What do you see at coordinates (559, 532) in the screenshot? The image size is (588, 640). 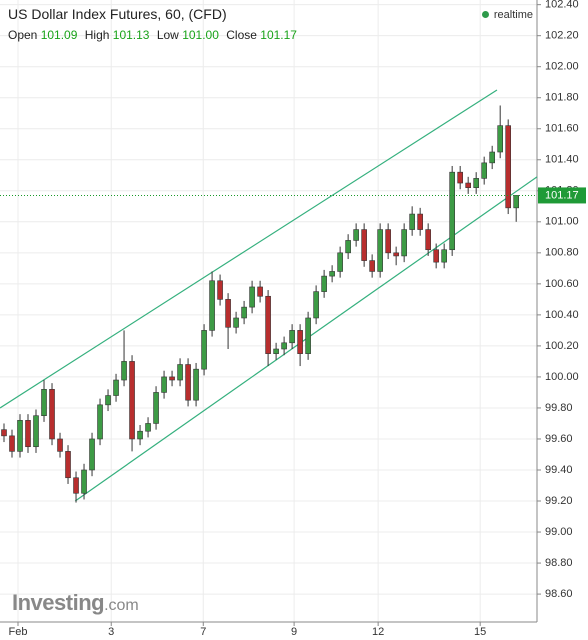 I see `y-tick-label: 99.00` at bounding box center [559, 532].